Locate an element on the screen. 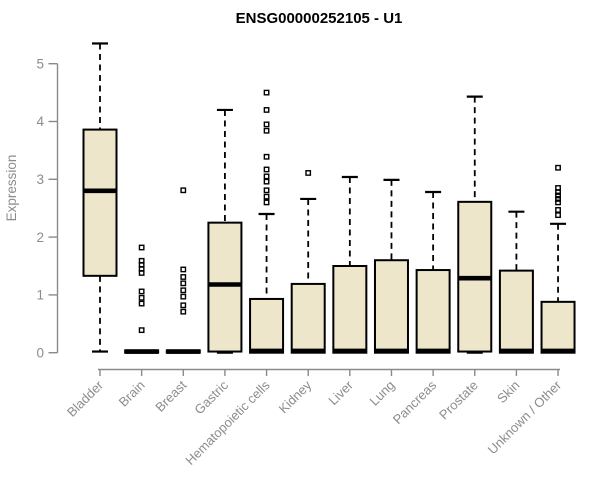 The image size is (600, 500). y-tick-label: 5 is located at coordinates (40, 63).